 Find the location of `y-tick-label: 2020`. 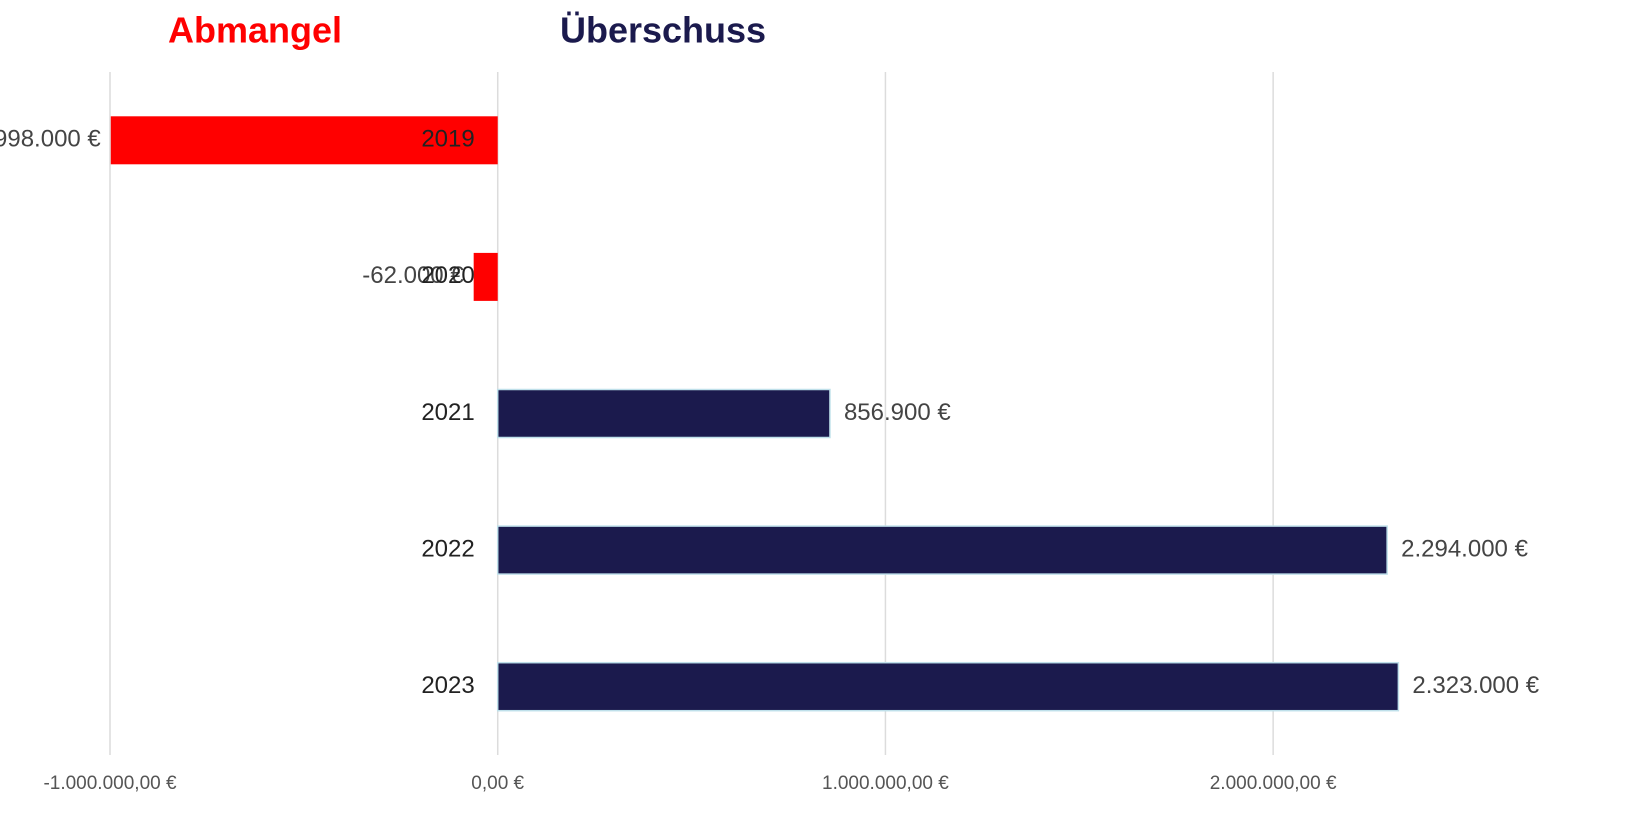

y-tick-label: 2020 is located at coordinates (447, 275).